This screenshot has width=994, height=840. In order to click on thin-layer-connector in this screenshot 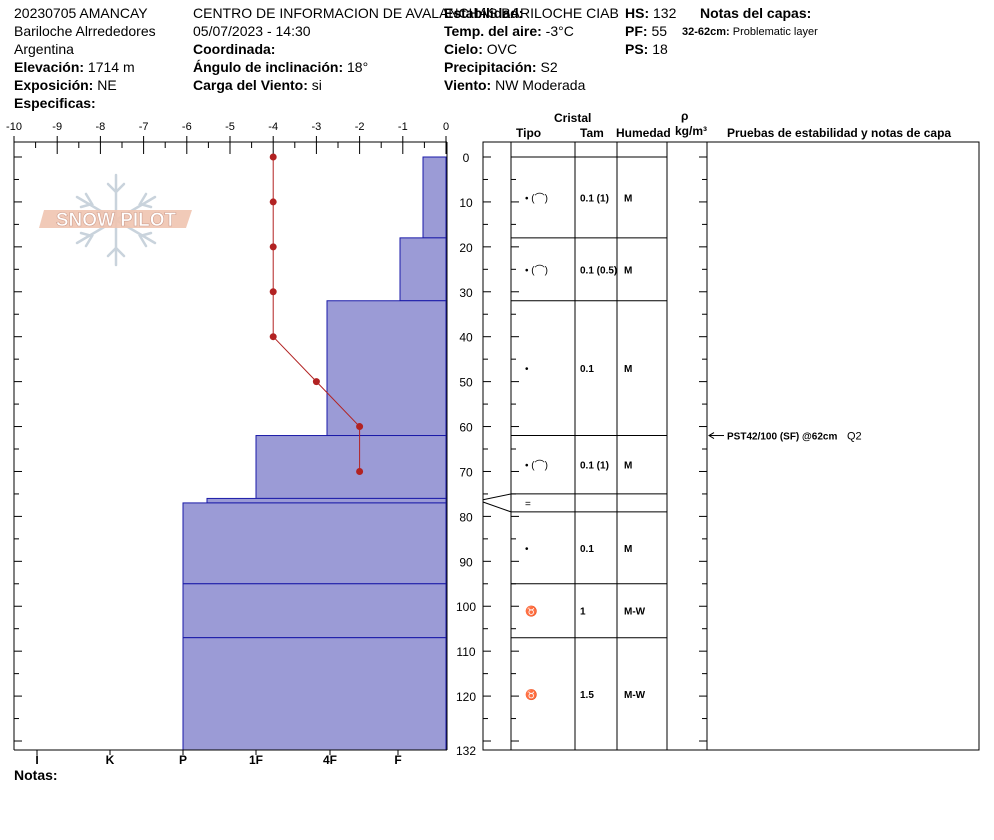, I will do `click(497, 503)`.